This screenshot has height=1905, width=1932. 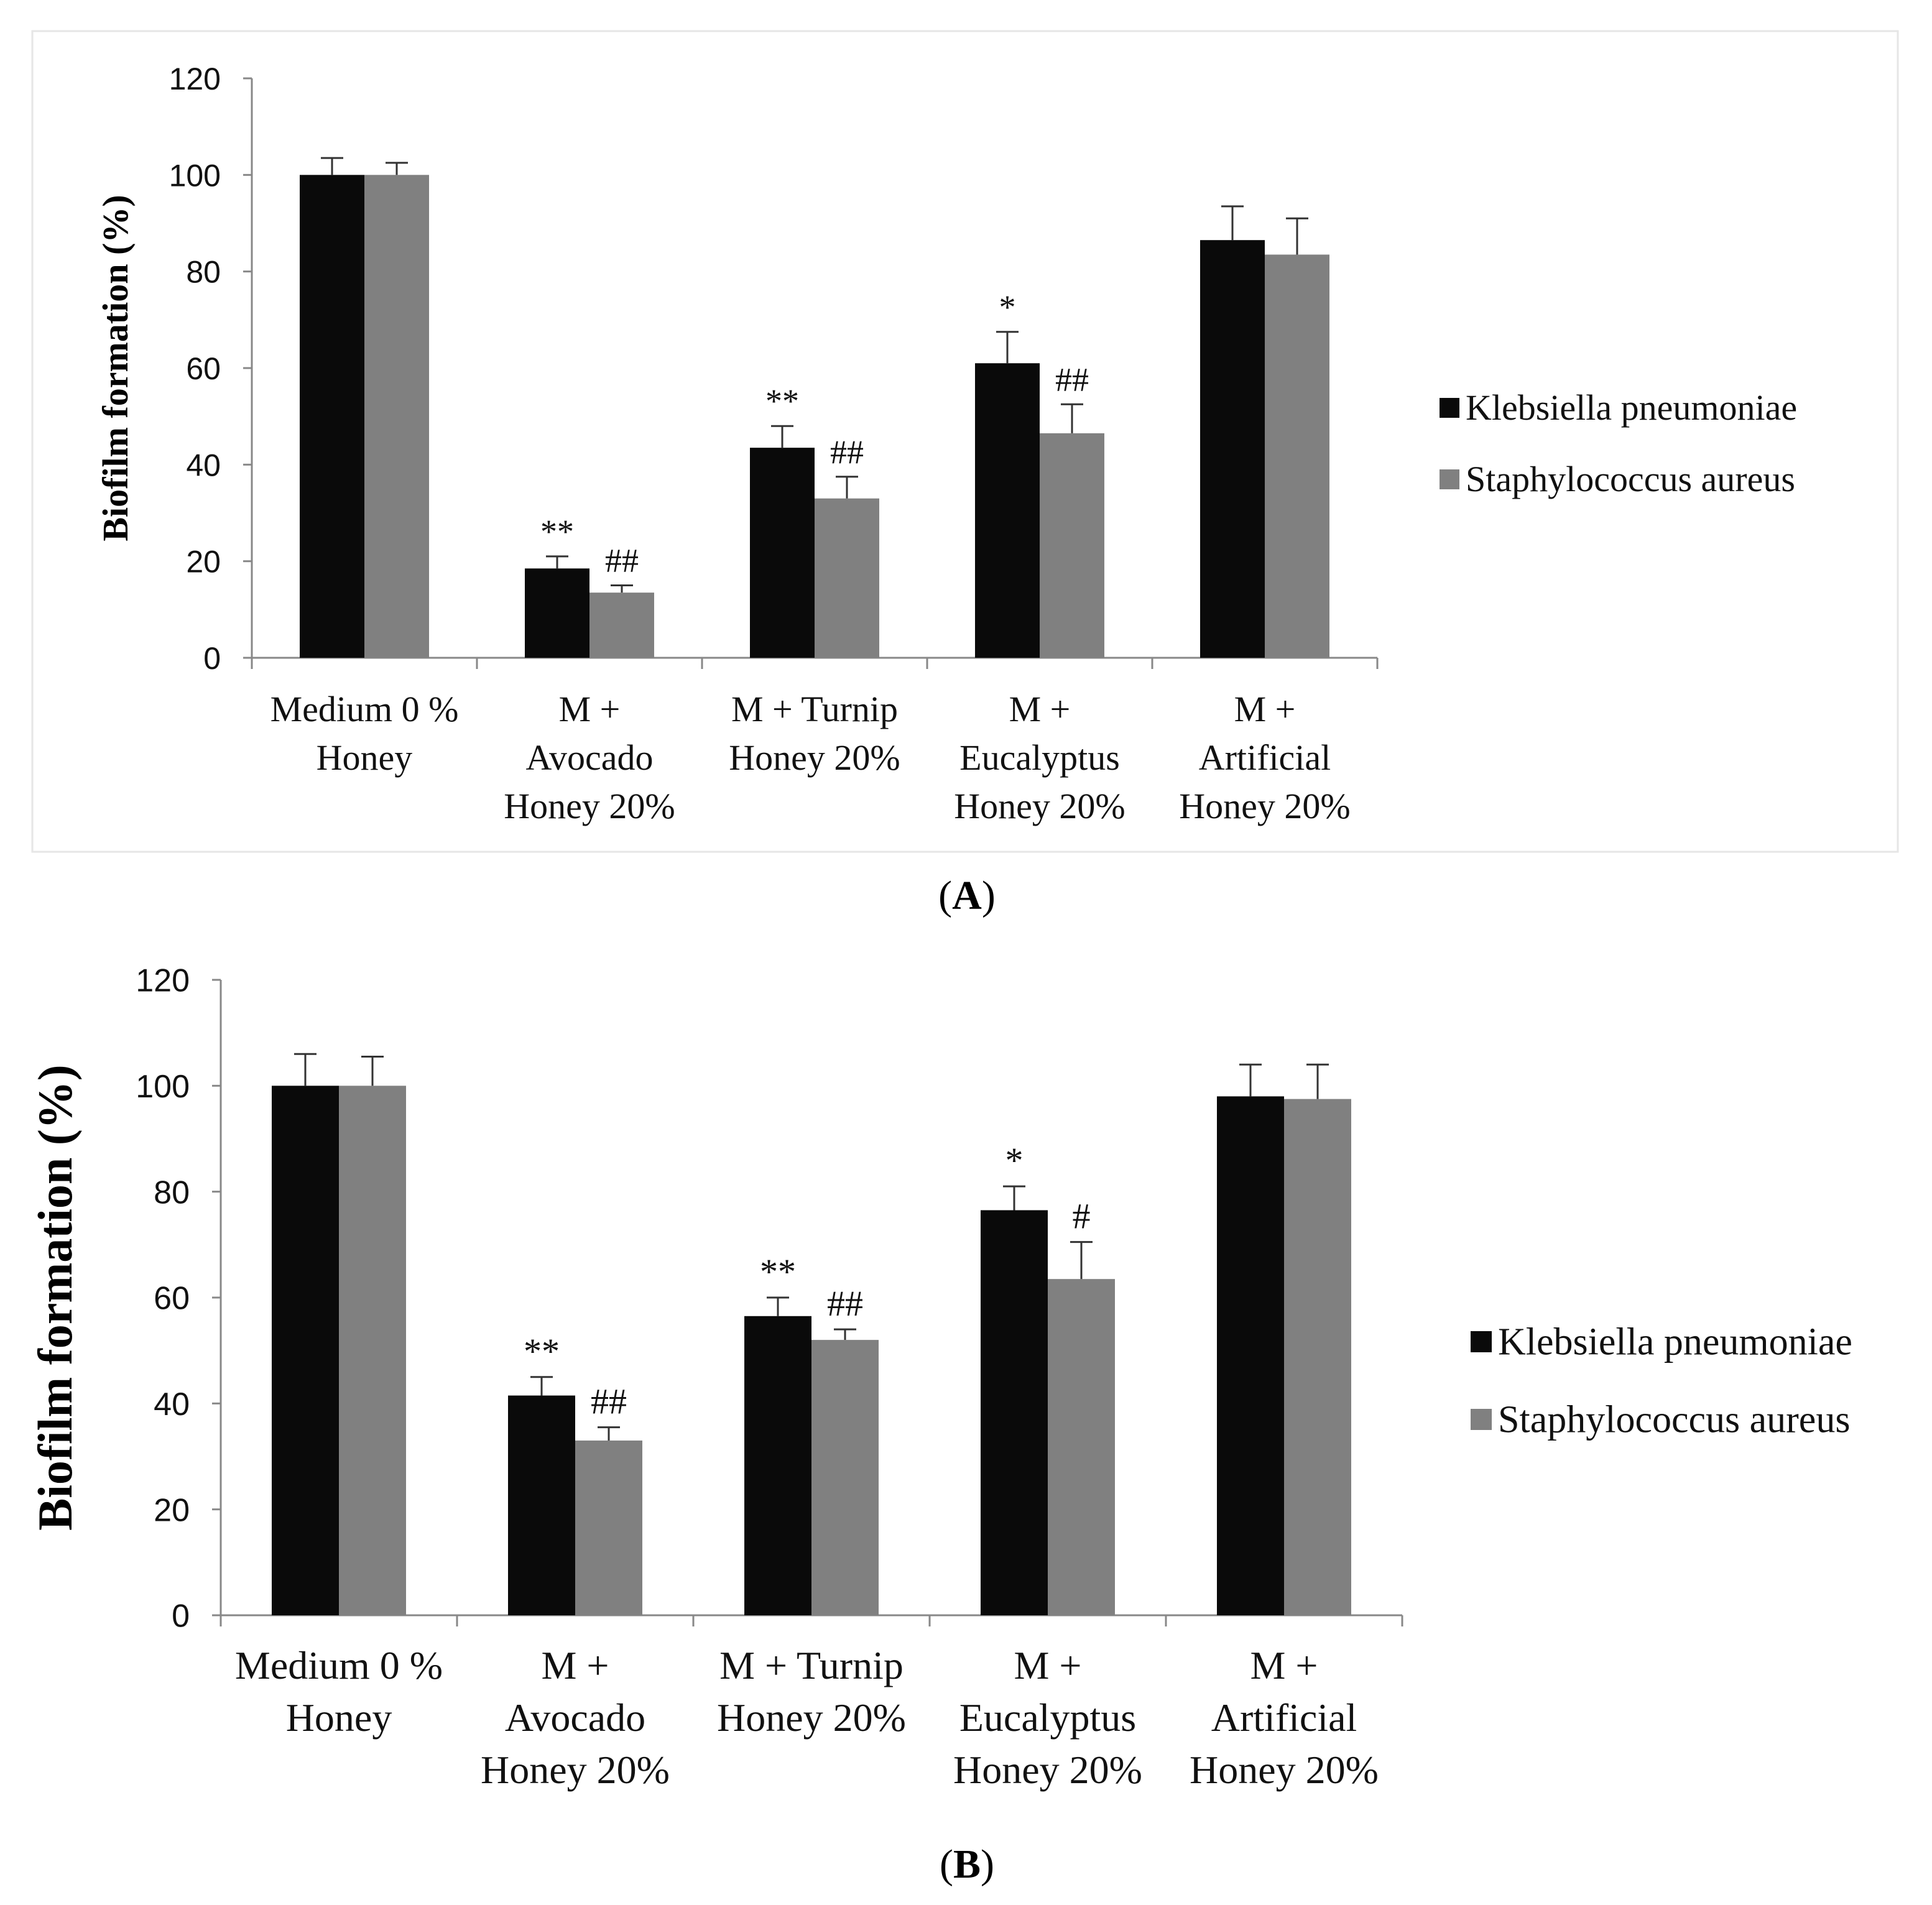 What do you see at coordinates (967, 895) in the screenshot?
I see `panel-a-caption: (A)` at bounding box center [967, 895].